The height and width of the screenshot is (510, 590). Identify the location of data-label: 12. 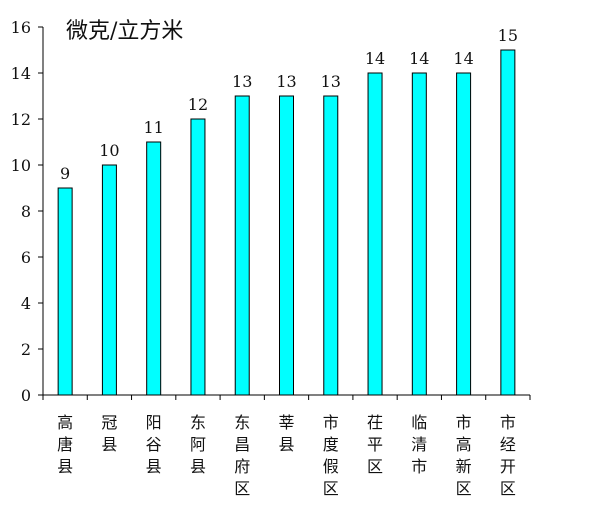
(198, 104).